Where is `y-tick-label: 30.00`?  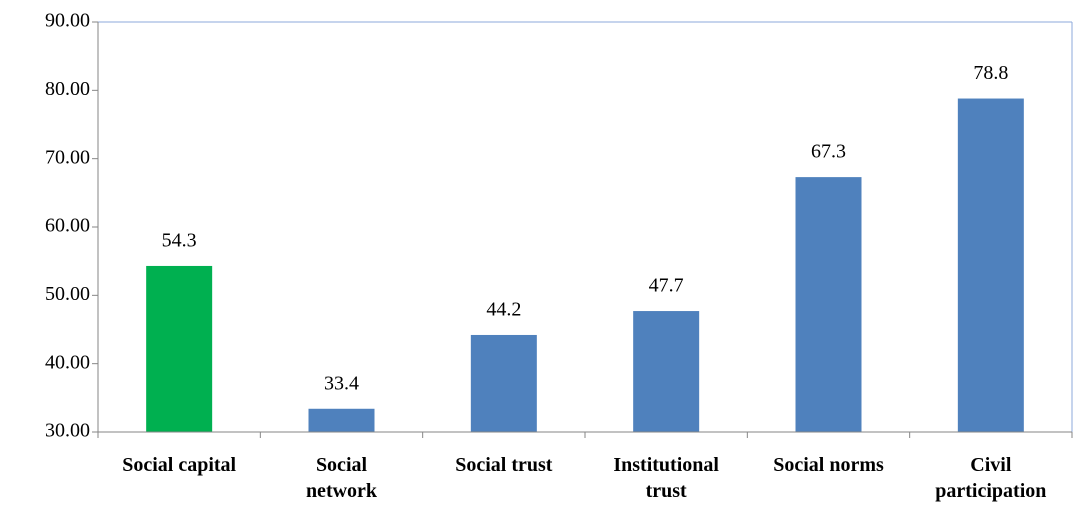
y-tick-label: 30.00 is located at coordinates (67, 431).